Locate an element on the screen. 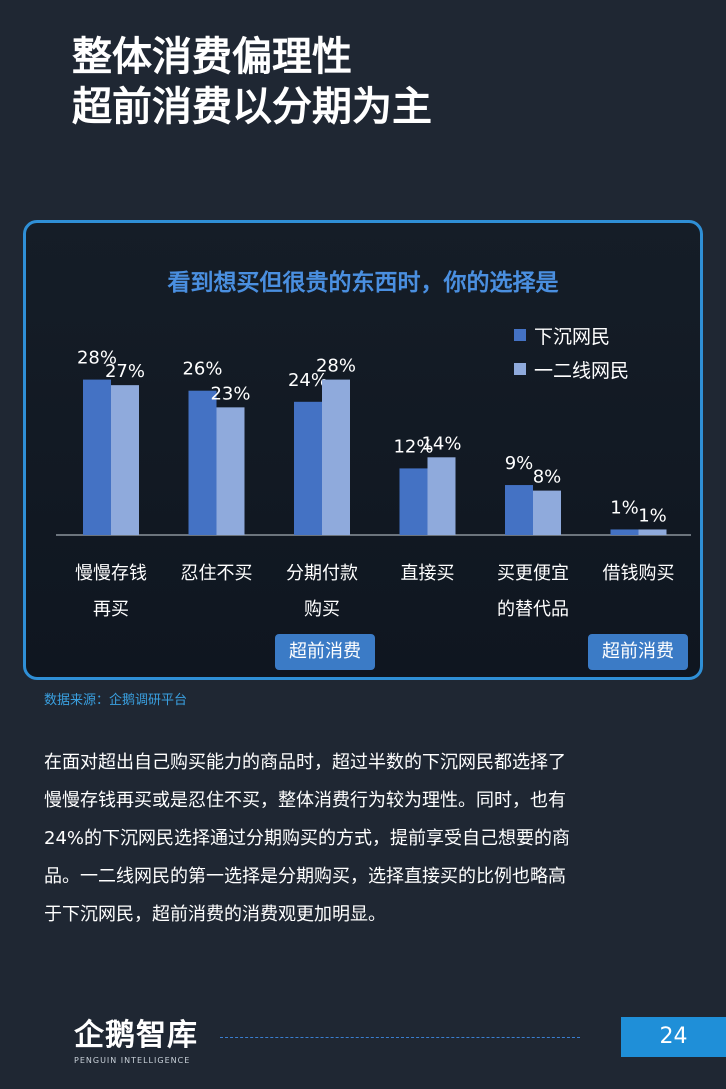 The image size is (726, 1089). chart-title: 看到想买但很贵的东西时，你的选择是 is located at coordinates (363, 283).